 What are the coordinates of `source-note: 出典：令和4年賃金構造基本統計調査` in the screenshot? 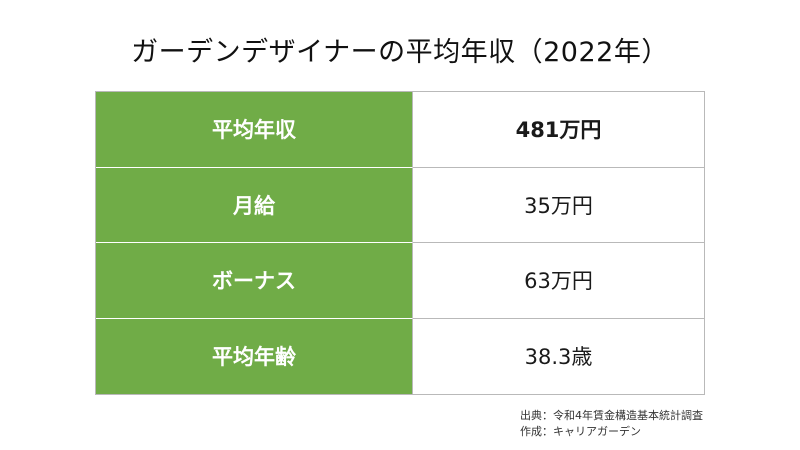 It's located at (611, 415).